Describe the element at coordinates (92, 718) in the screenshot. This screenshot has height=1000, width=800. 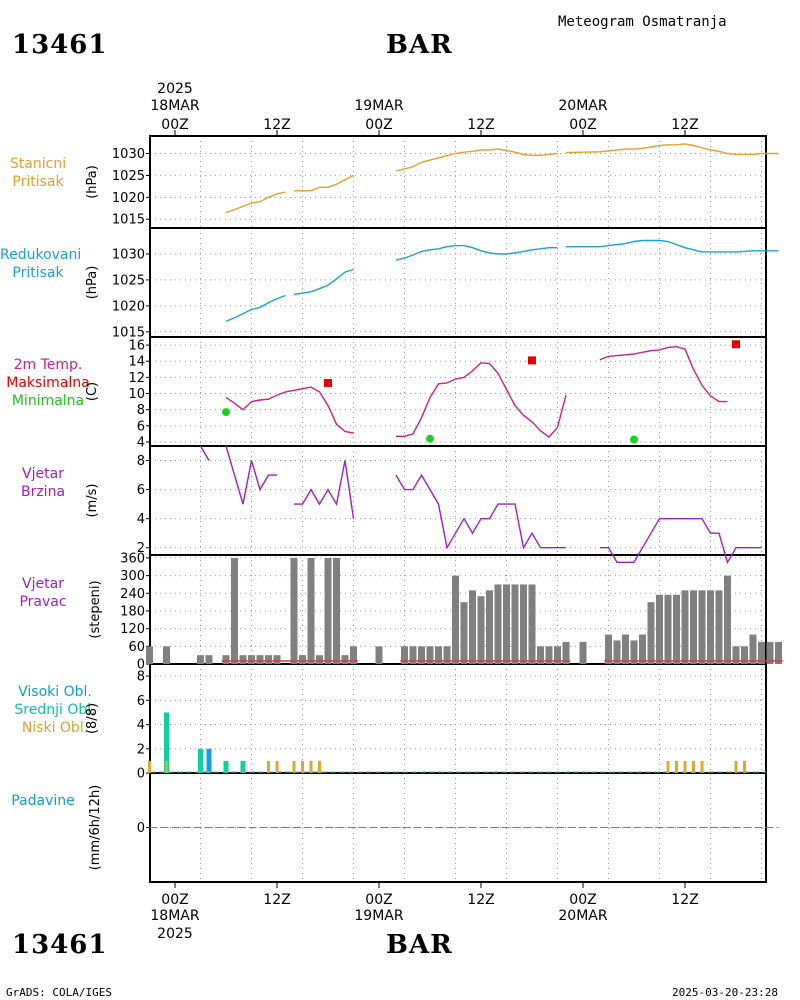
I see `y-axis-unit: (8/8)` at that location.